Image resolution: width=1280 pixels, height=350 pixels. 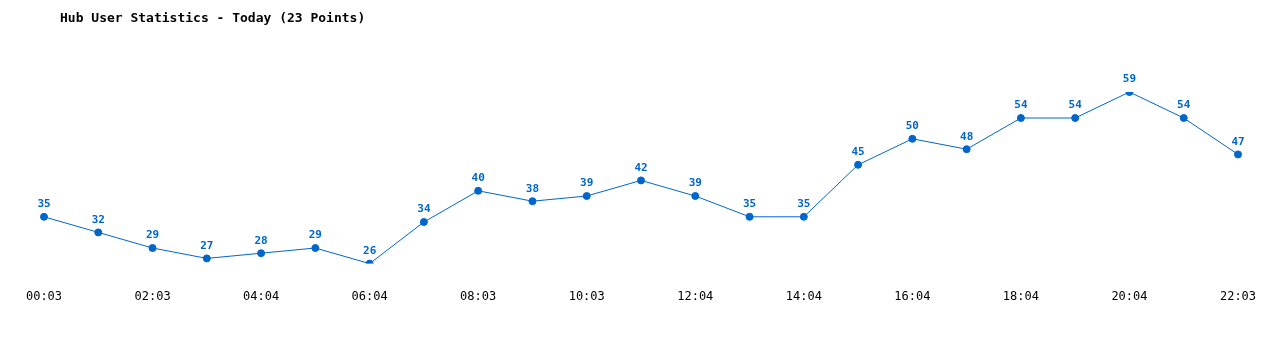 What do you see at coordinates (44, 295) in the screenshot?
I see `x-tick-label: 00:03` at bounding box center [44, 295].